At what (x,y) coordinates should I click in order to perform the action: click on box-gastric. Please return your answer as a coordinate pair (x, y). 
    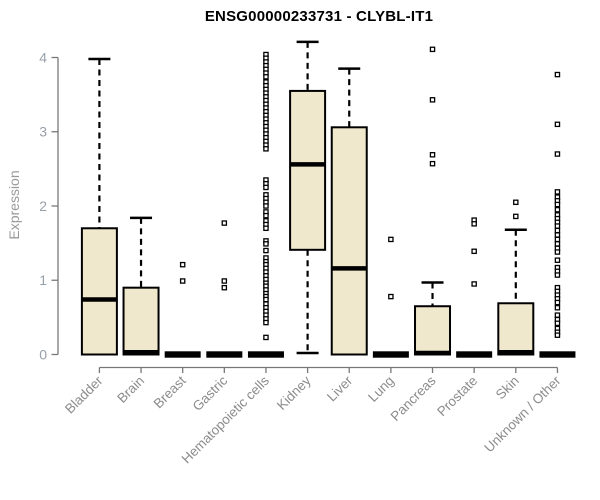
    Looking at the image, I should click on (224, 289).